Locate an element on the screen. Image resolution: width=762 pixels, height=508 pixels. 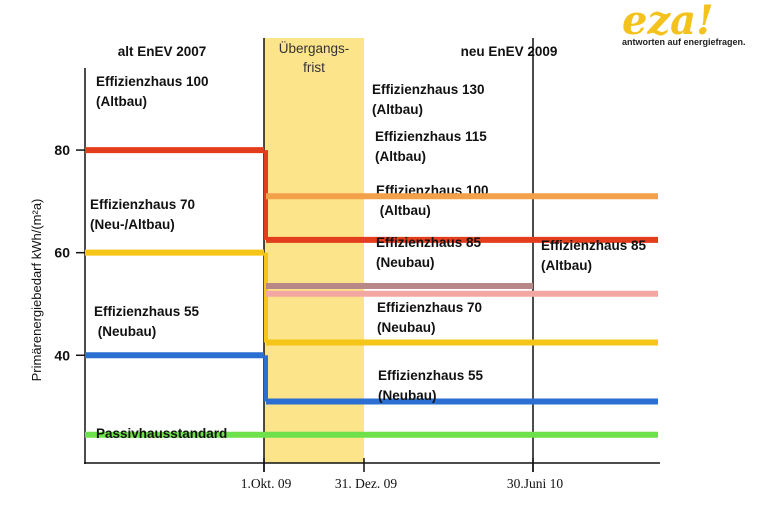
y-tick-label-60: 60 is located at coordinates (62, 253).